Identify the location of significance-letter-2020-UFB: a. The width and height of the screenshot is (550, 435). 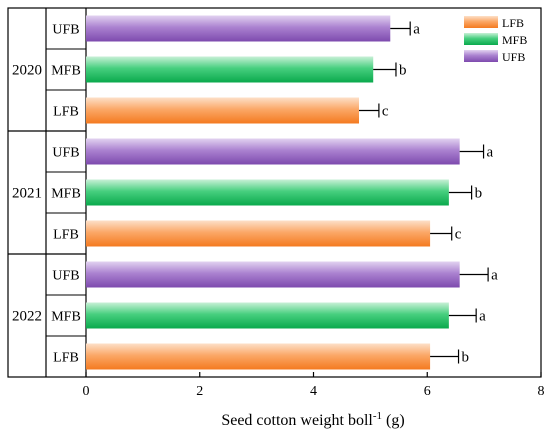
(416, 30).